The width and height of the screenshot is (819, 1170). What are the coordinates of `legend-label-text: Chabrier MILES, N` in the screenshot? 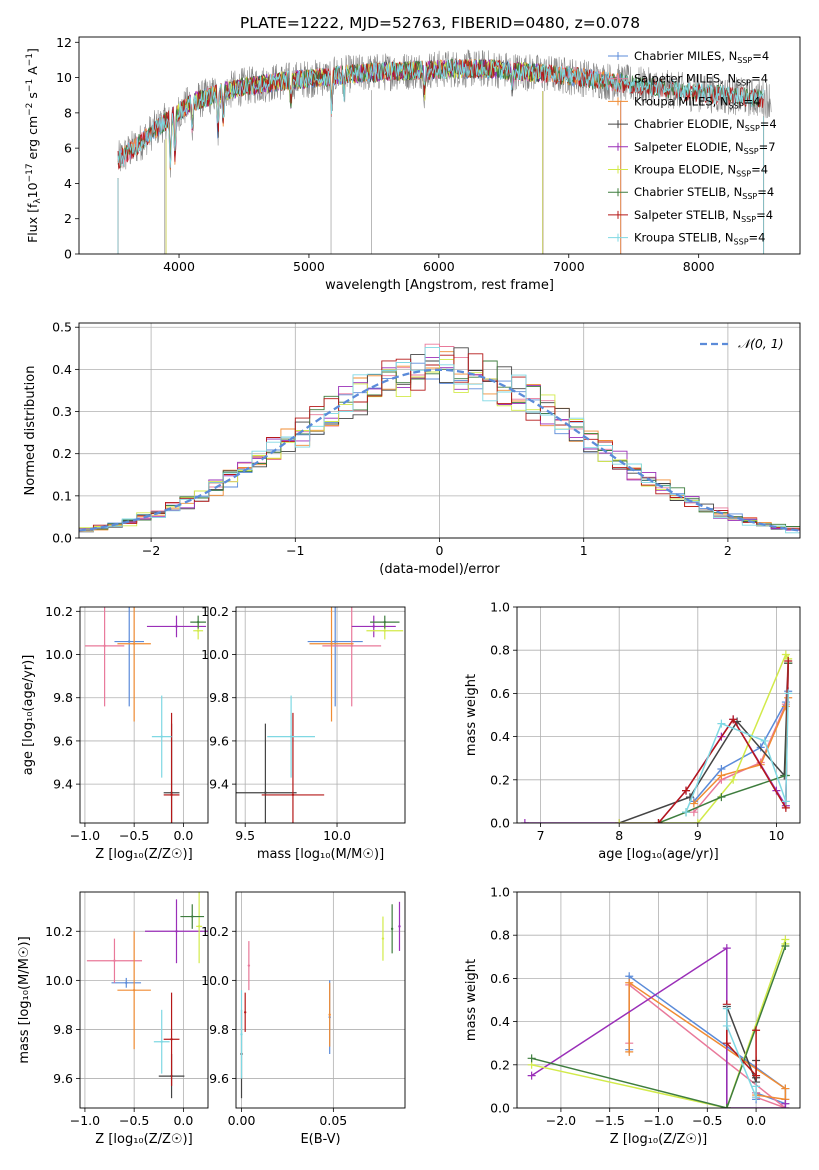 It's located at (685, 56).